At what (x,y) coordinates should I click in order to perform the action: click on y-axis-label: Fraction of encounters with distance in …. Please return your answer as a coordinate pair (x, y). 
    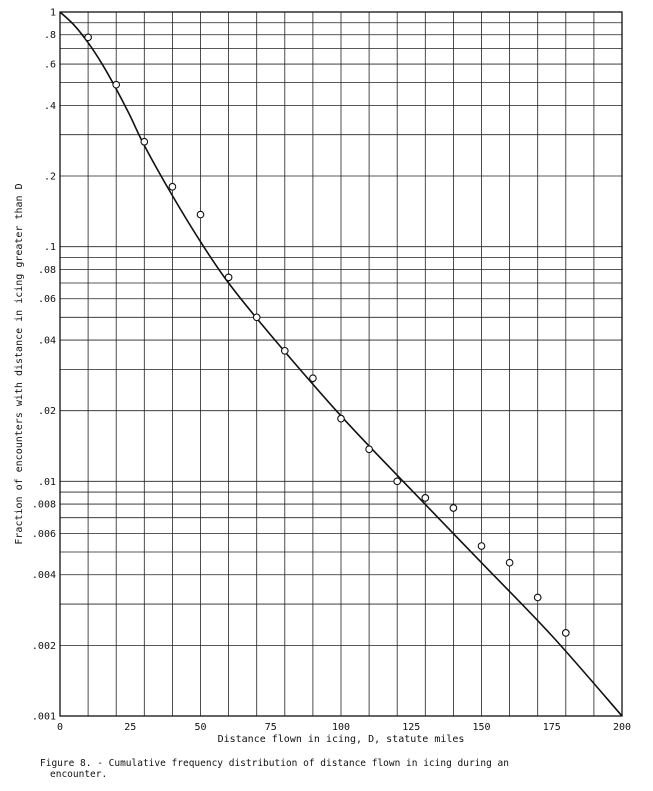
    Looking at the image, I should click on (19, 363).